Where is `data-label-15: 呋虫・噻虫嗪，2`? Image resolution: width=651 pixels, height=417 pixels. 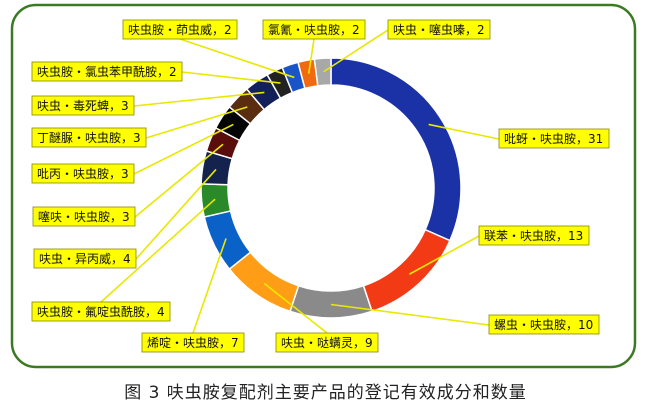 data-label-15: 呋虫・噻虫嗪，2 is located at coordinates (439, 29).